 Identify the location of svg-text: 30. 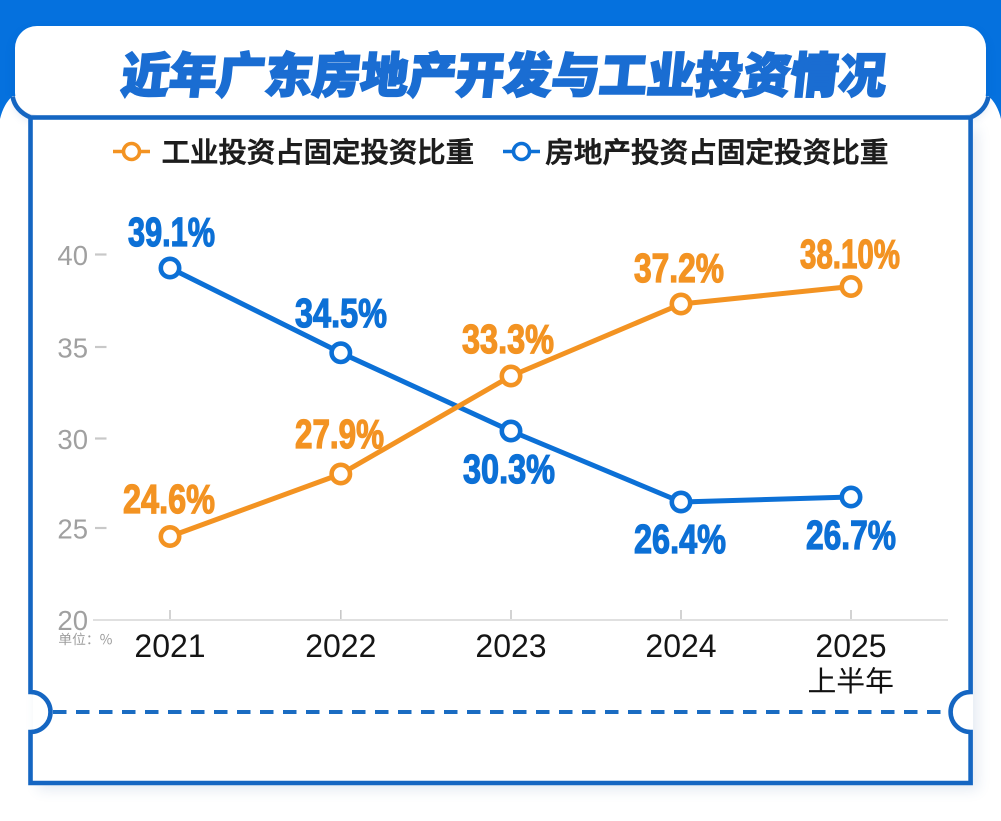
(72, 439).